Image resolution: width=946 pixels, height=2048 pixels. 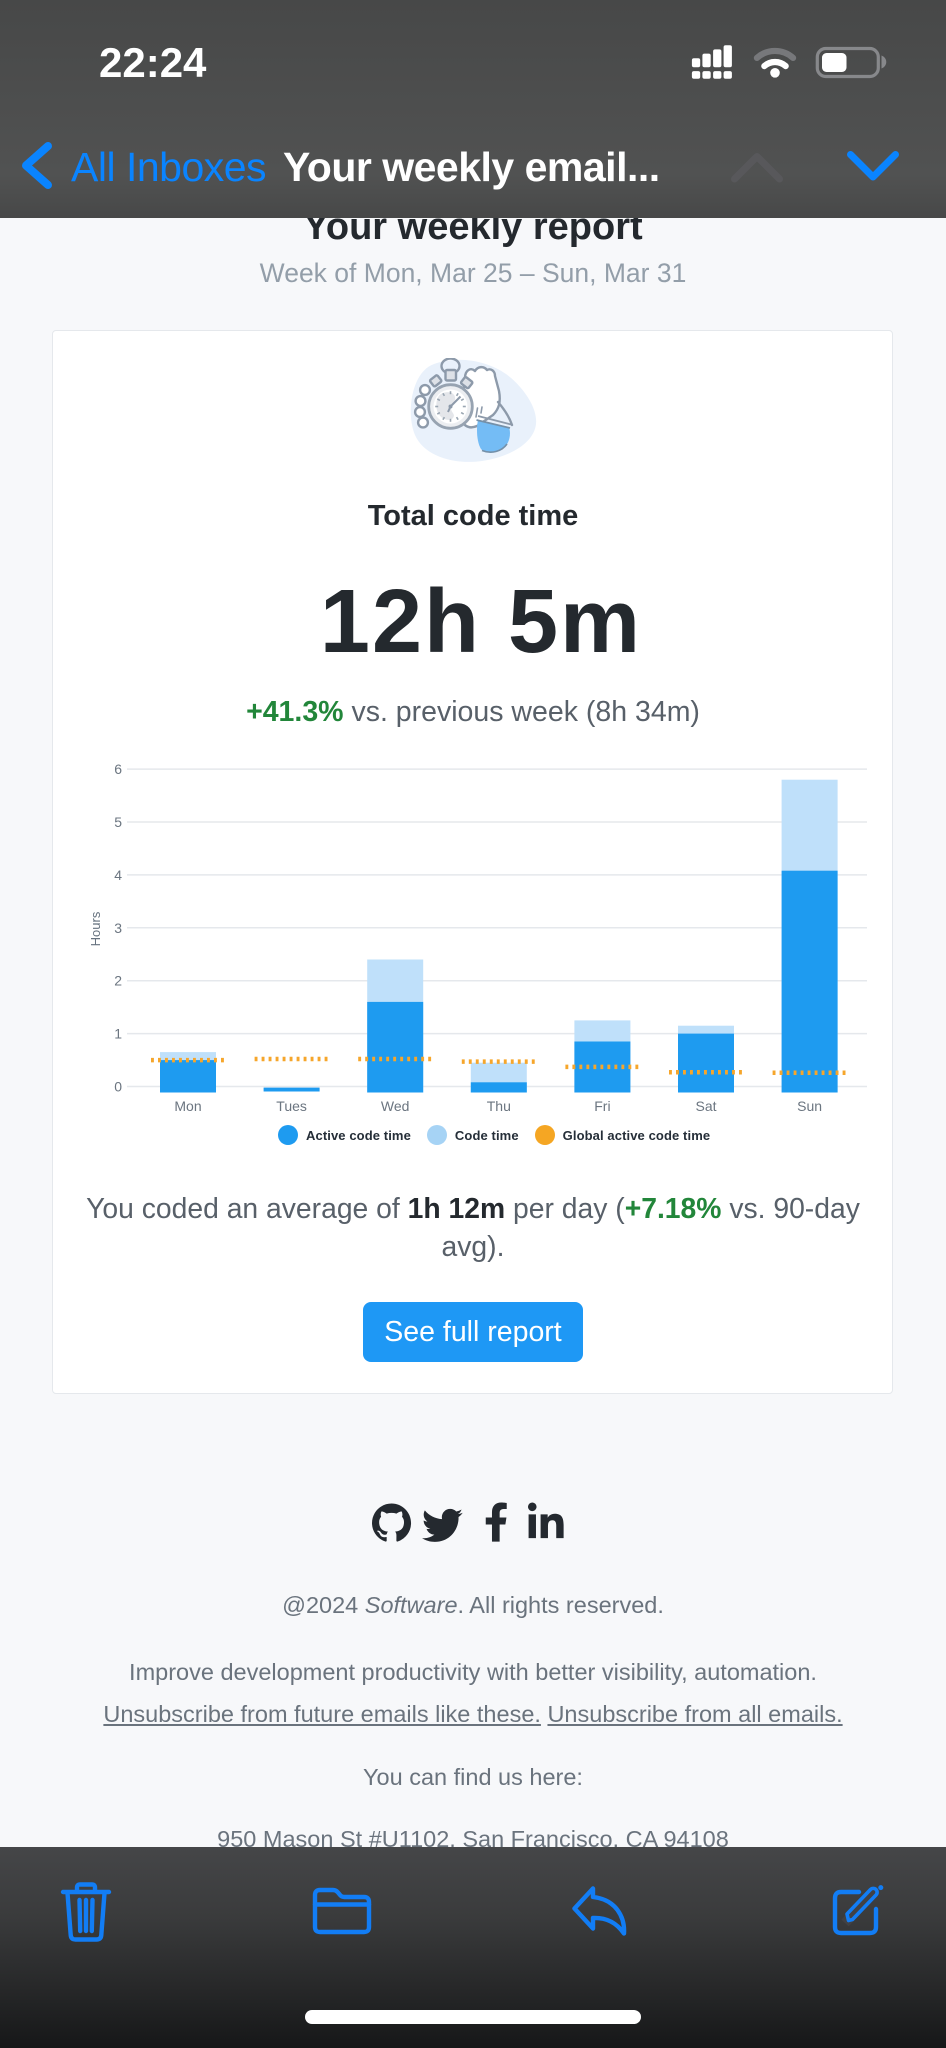 What do you see at coordinates (705, 1106) in the screenshot?
I see `svg-text: Sat` at bounding box center [705, 1106].